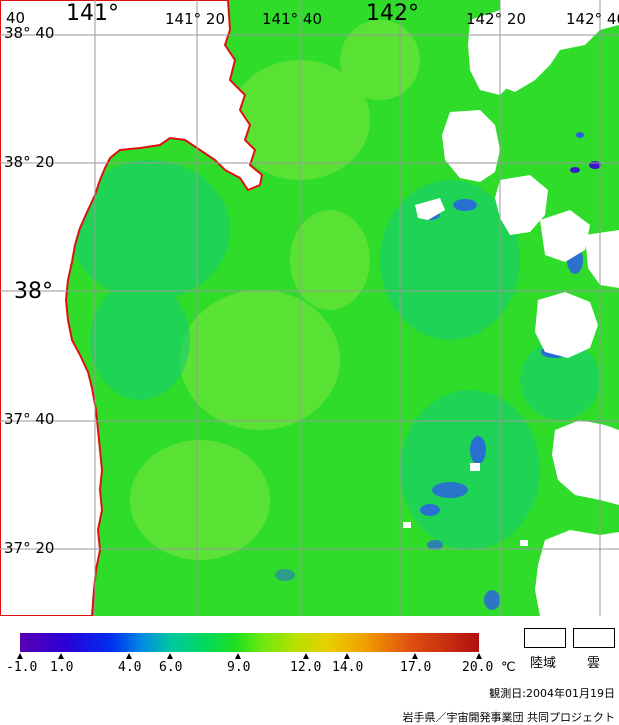  What do you see at coordinates (545, 638) in the screenshot?
I see `land-swatch` at bounding box center [545, 638].